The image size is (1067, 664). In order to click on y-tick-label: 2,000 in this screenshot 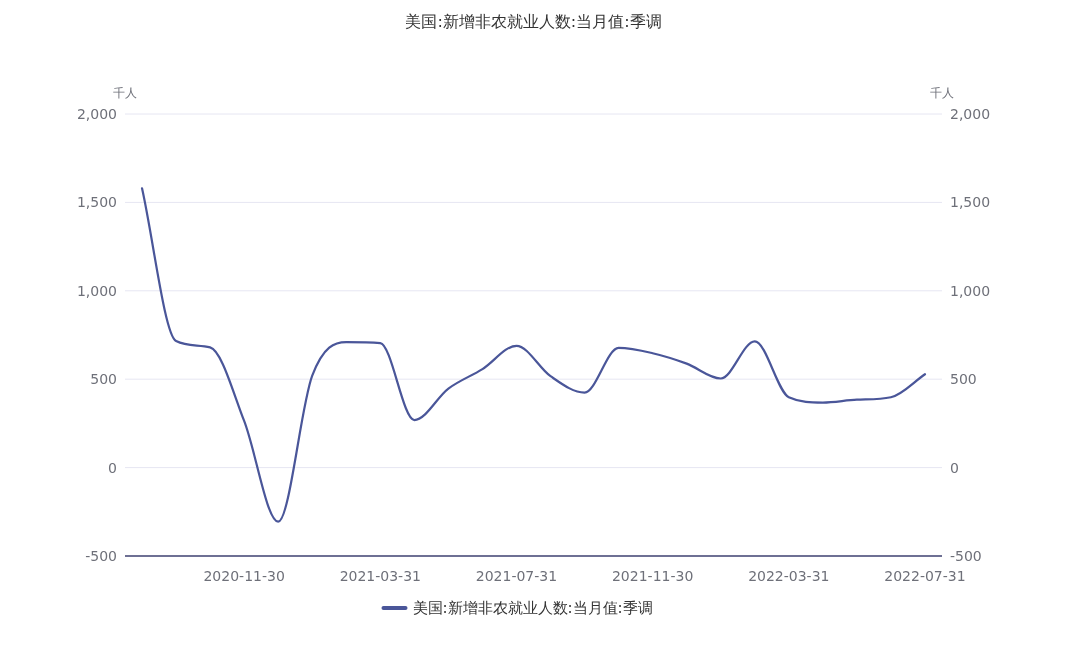, I will do `click(96, 114)`.